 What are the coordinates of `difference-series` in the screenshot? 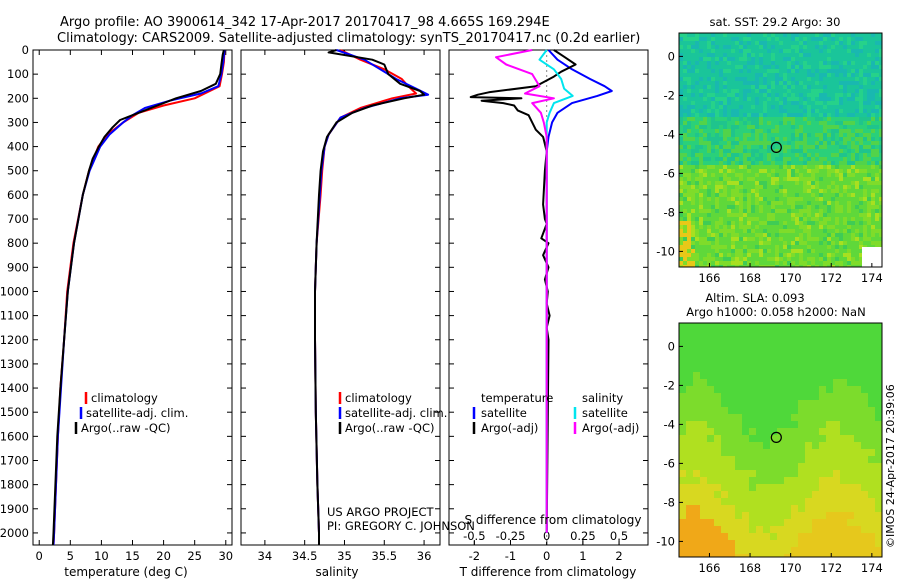 It's located at (541, 291).